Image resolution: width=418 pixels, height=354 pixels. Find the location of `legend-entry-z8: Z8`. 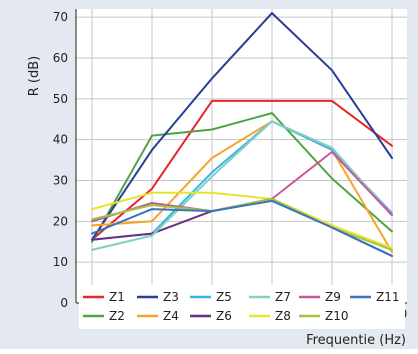

legend-entry-z8: Z8 is located at coordinates (283, 316).